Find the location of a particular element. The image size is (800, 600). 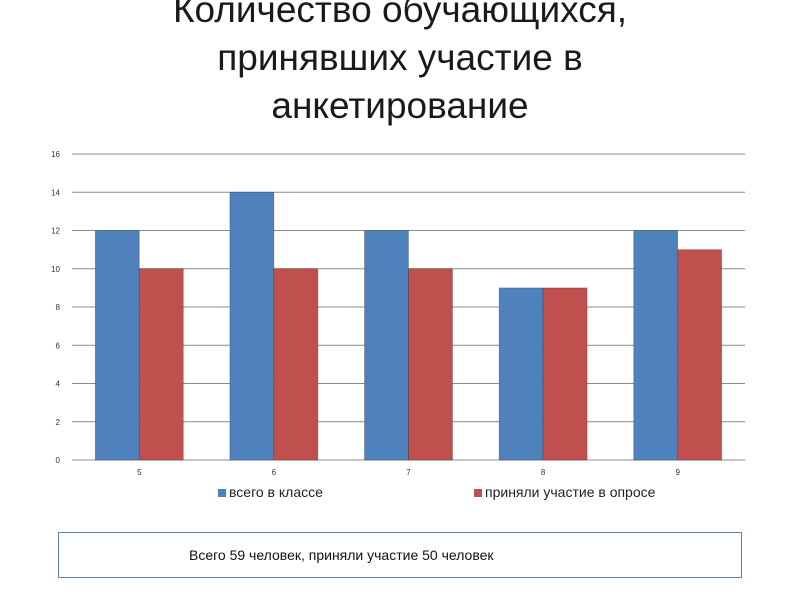

title-line-3: анкетирование is located at coordinates (400, 105).